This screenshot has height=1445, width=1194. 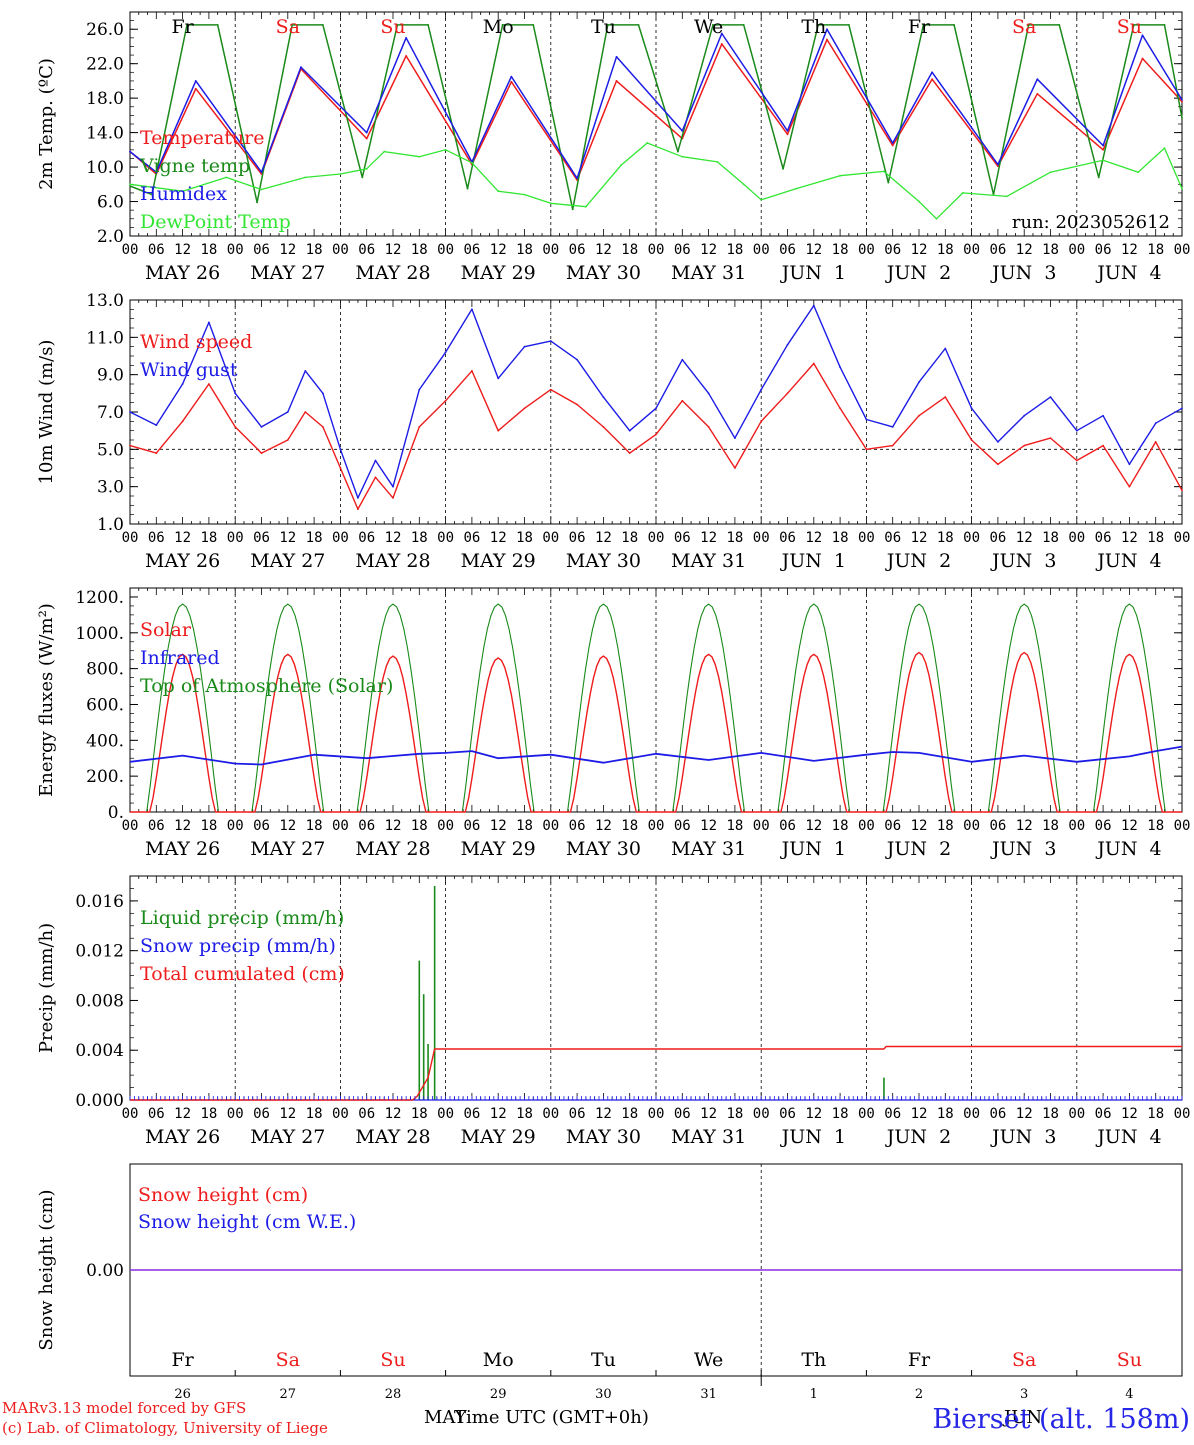 I want to click on x-axis-label: Time UTC (GMT+0h), so click(x=551, y=1417).